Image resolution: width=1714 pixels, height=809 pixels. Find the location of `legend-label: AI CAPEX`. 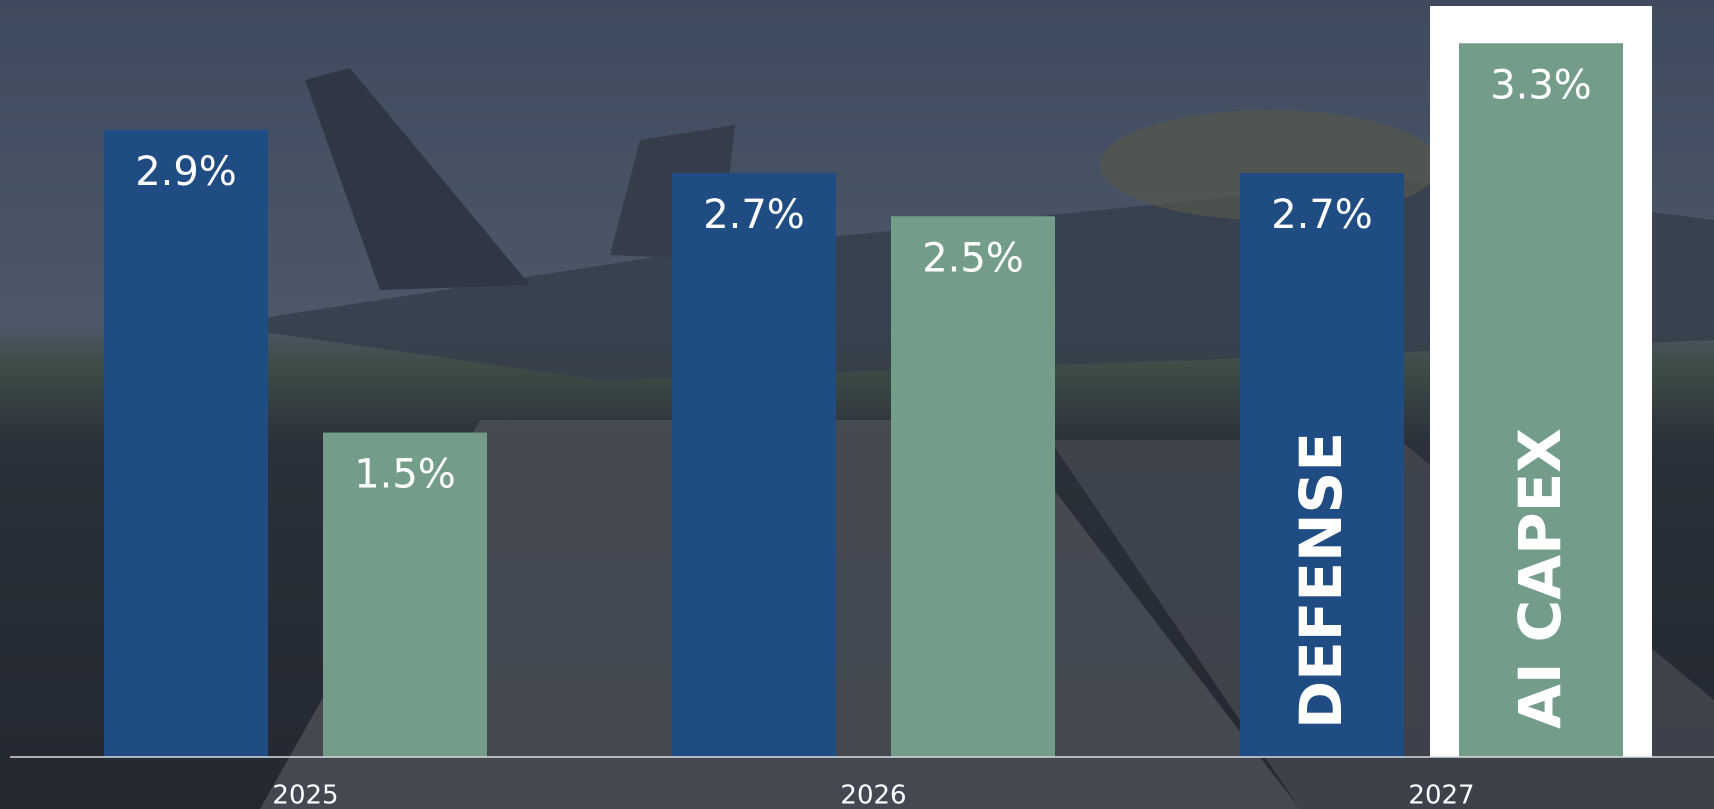

legend-label: AI CAPEX is located at coordinates (1540, 578).